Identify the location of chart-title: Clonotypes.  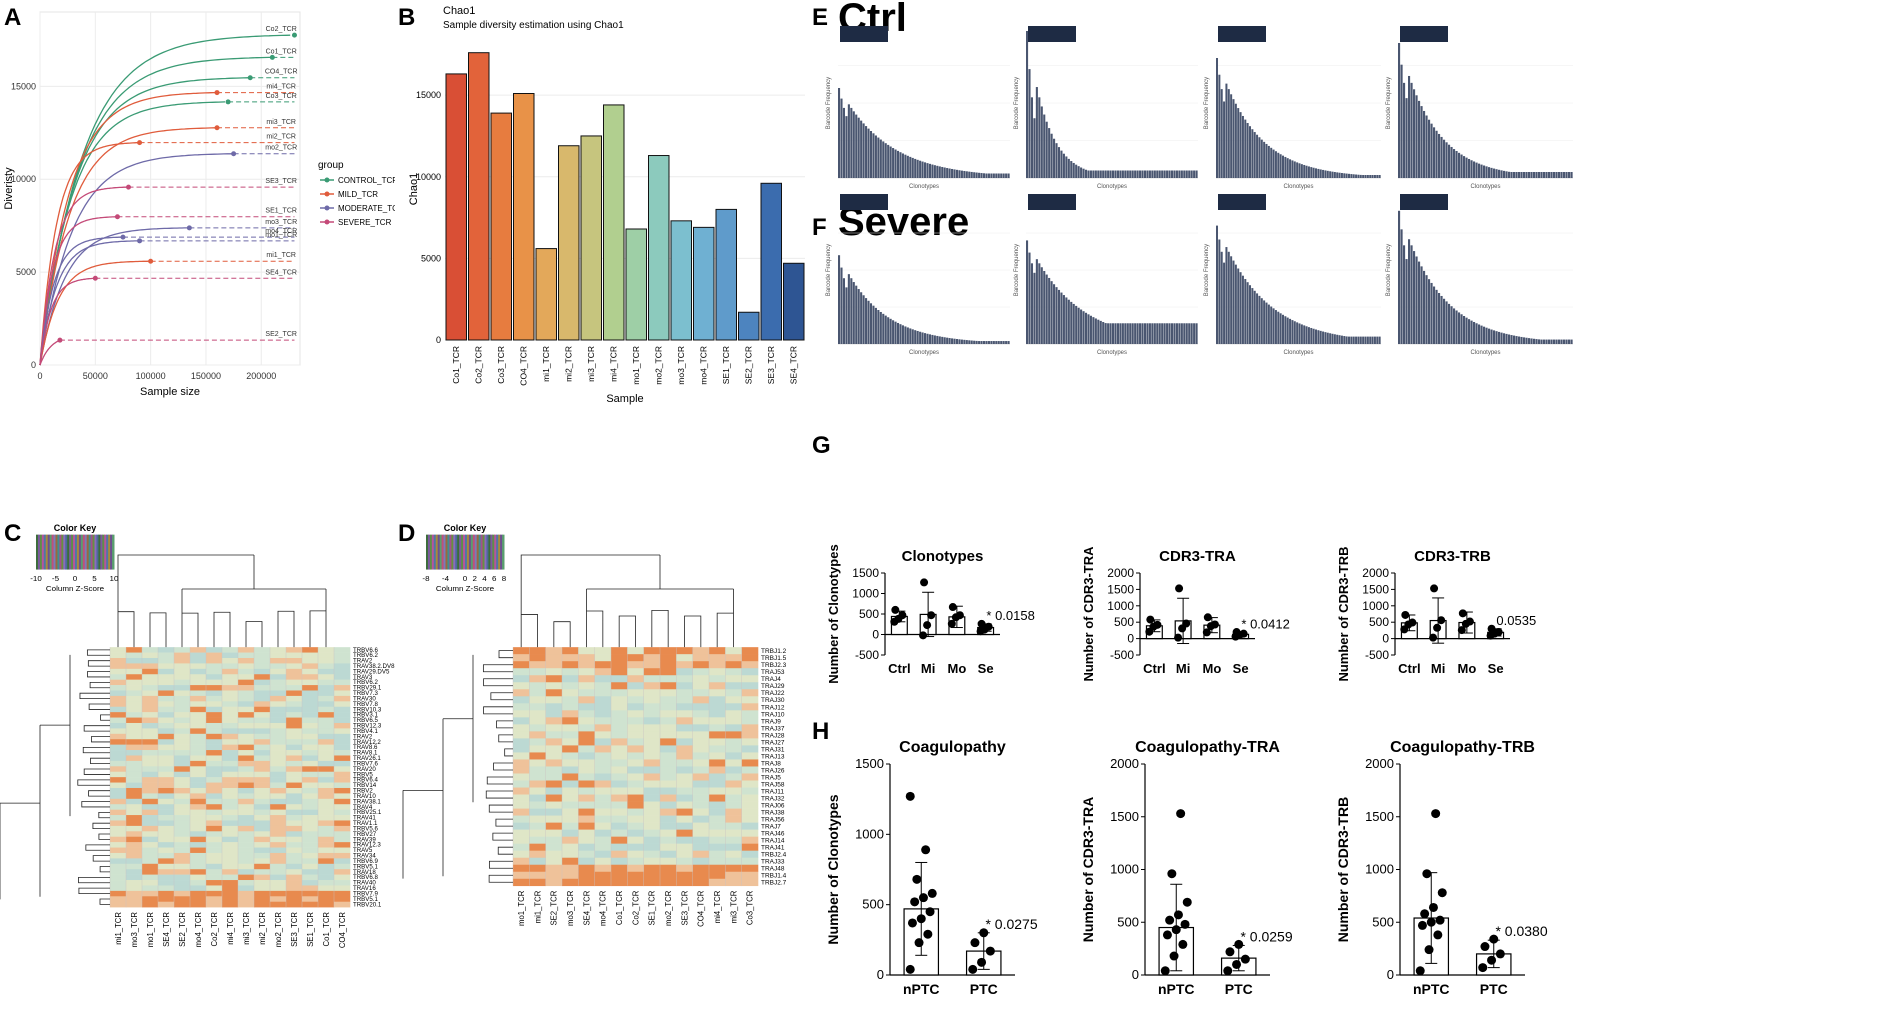
(943, 556).